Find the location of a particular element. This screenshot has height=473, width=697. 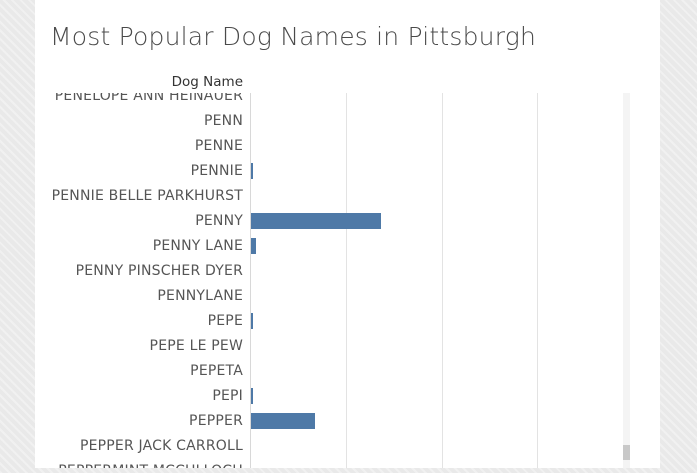

table-row: PEPPER JACK CARROLL is located at coordinates (332, 447).